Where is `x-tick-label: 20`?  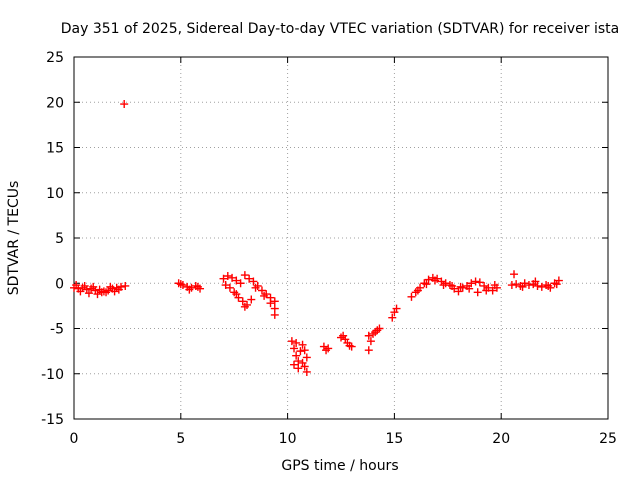
x-tick-label: 20 is located at coordinates (501, 439).